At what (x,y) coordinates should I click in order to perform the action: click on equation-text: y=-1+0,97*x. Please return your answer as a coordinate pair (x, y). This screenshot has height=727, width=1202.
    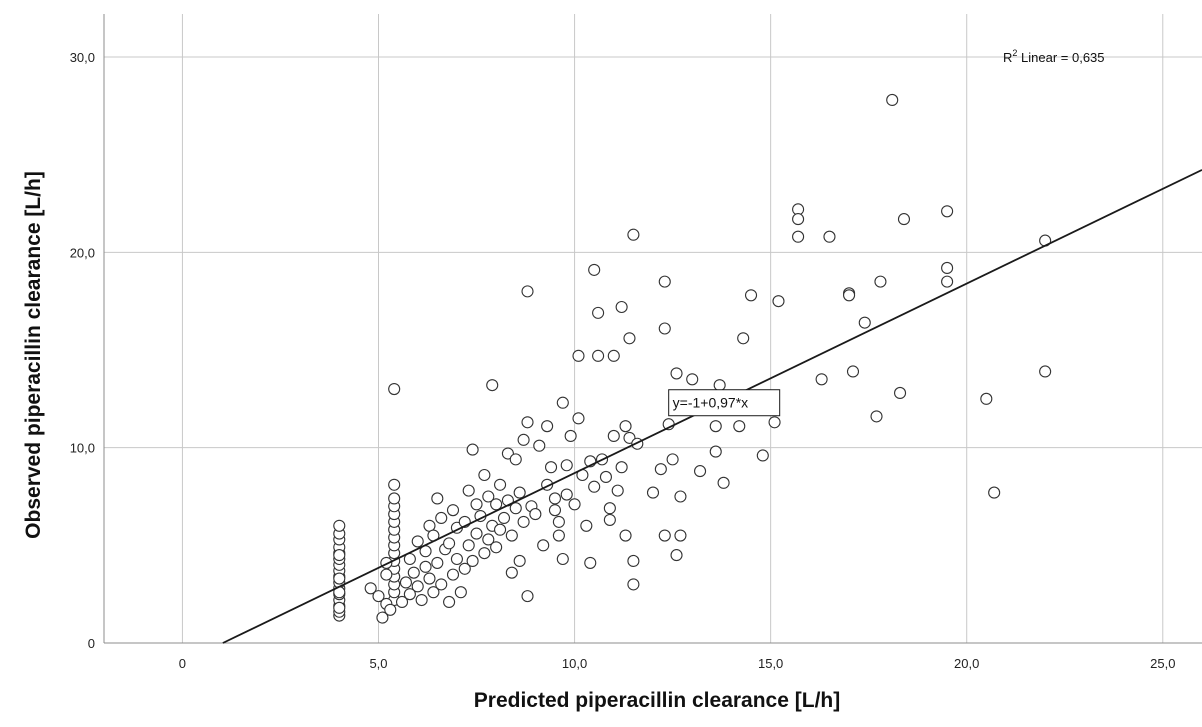
    Looking at the image, I should click on (711, 403).